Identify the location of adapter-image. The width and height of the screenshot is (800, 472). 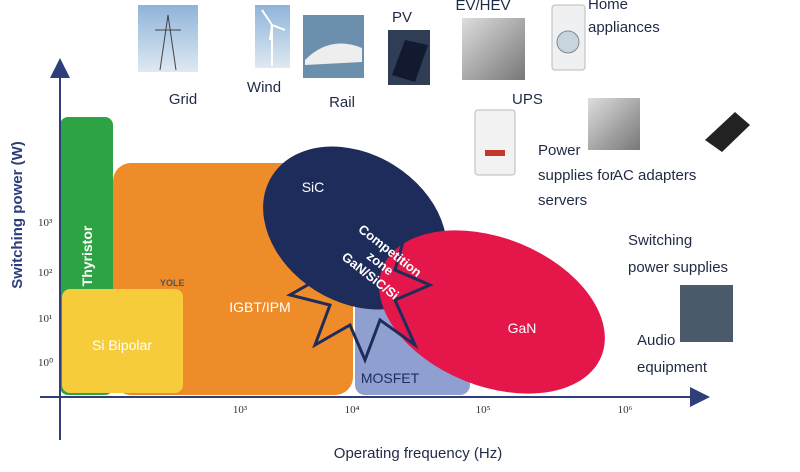
(727, 132).